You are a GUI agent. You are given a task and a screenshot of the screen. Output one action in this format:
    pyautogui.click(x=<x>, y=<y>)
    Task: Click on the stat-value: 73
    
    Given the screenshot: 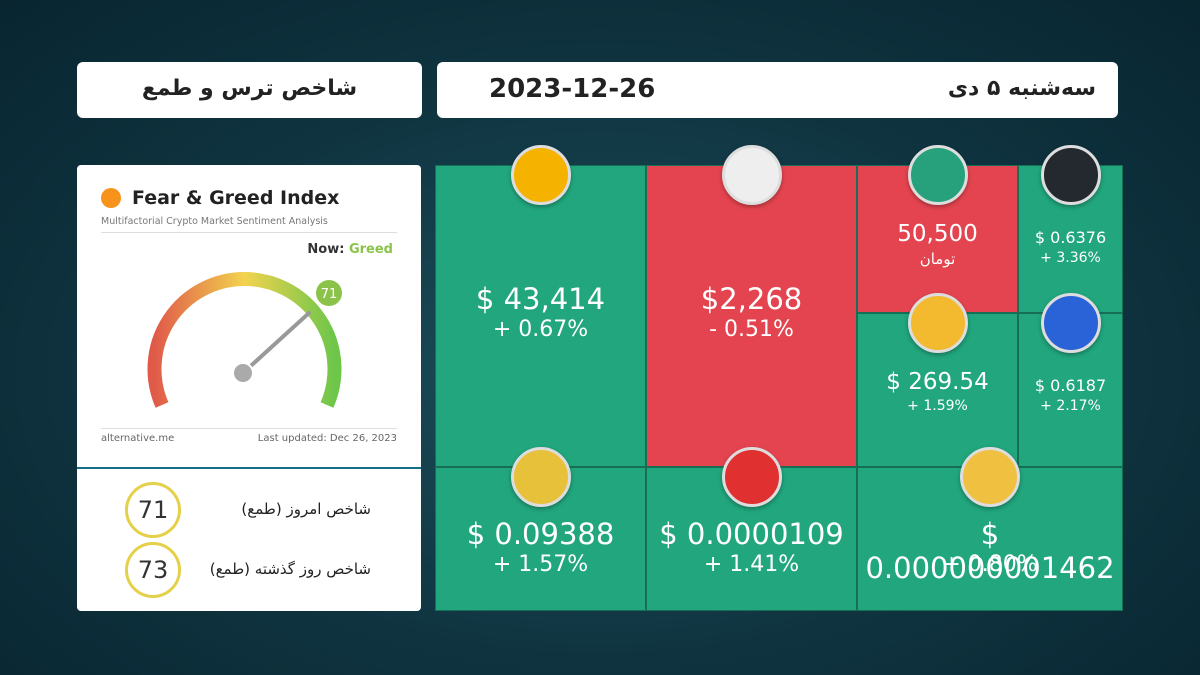 What is the action you would take?
    pyautogui.click(x=153, y=570)
    